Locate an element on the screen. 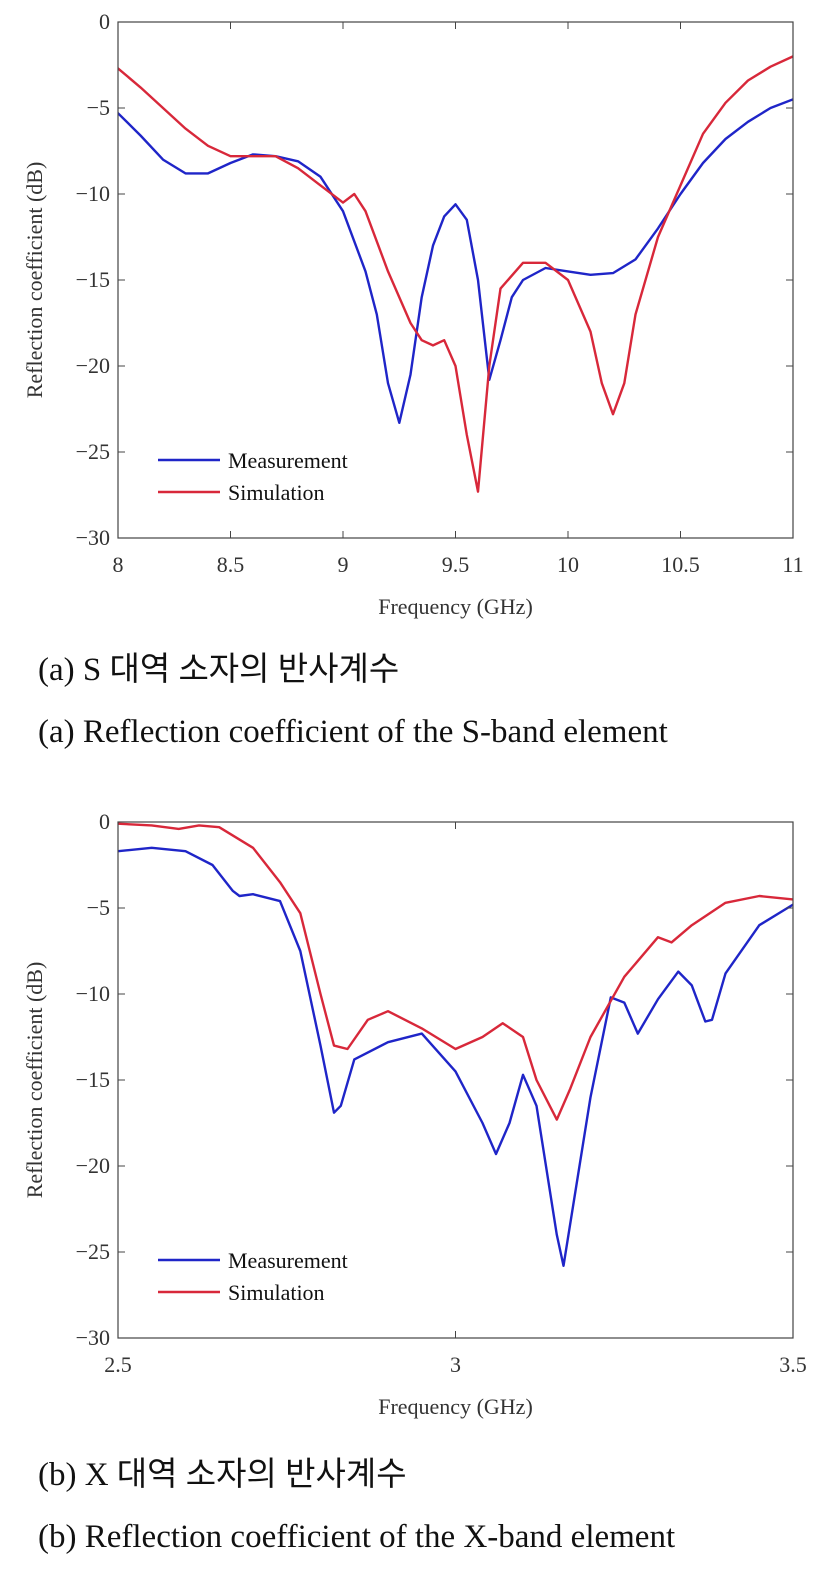 The width and height of the screenshot is (827, 1591). x-tick-label: 9.5 is located at coordinates (456, 564).